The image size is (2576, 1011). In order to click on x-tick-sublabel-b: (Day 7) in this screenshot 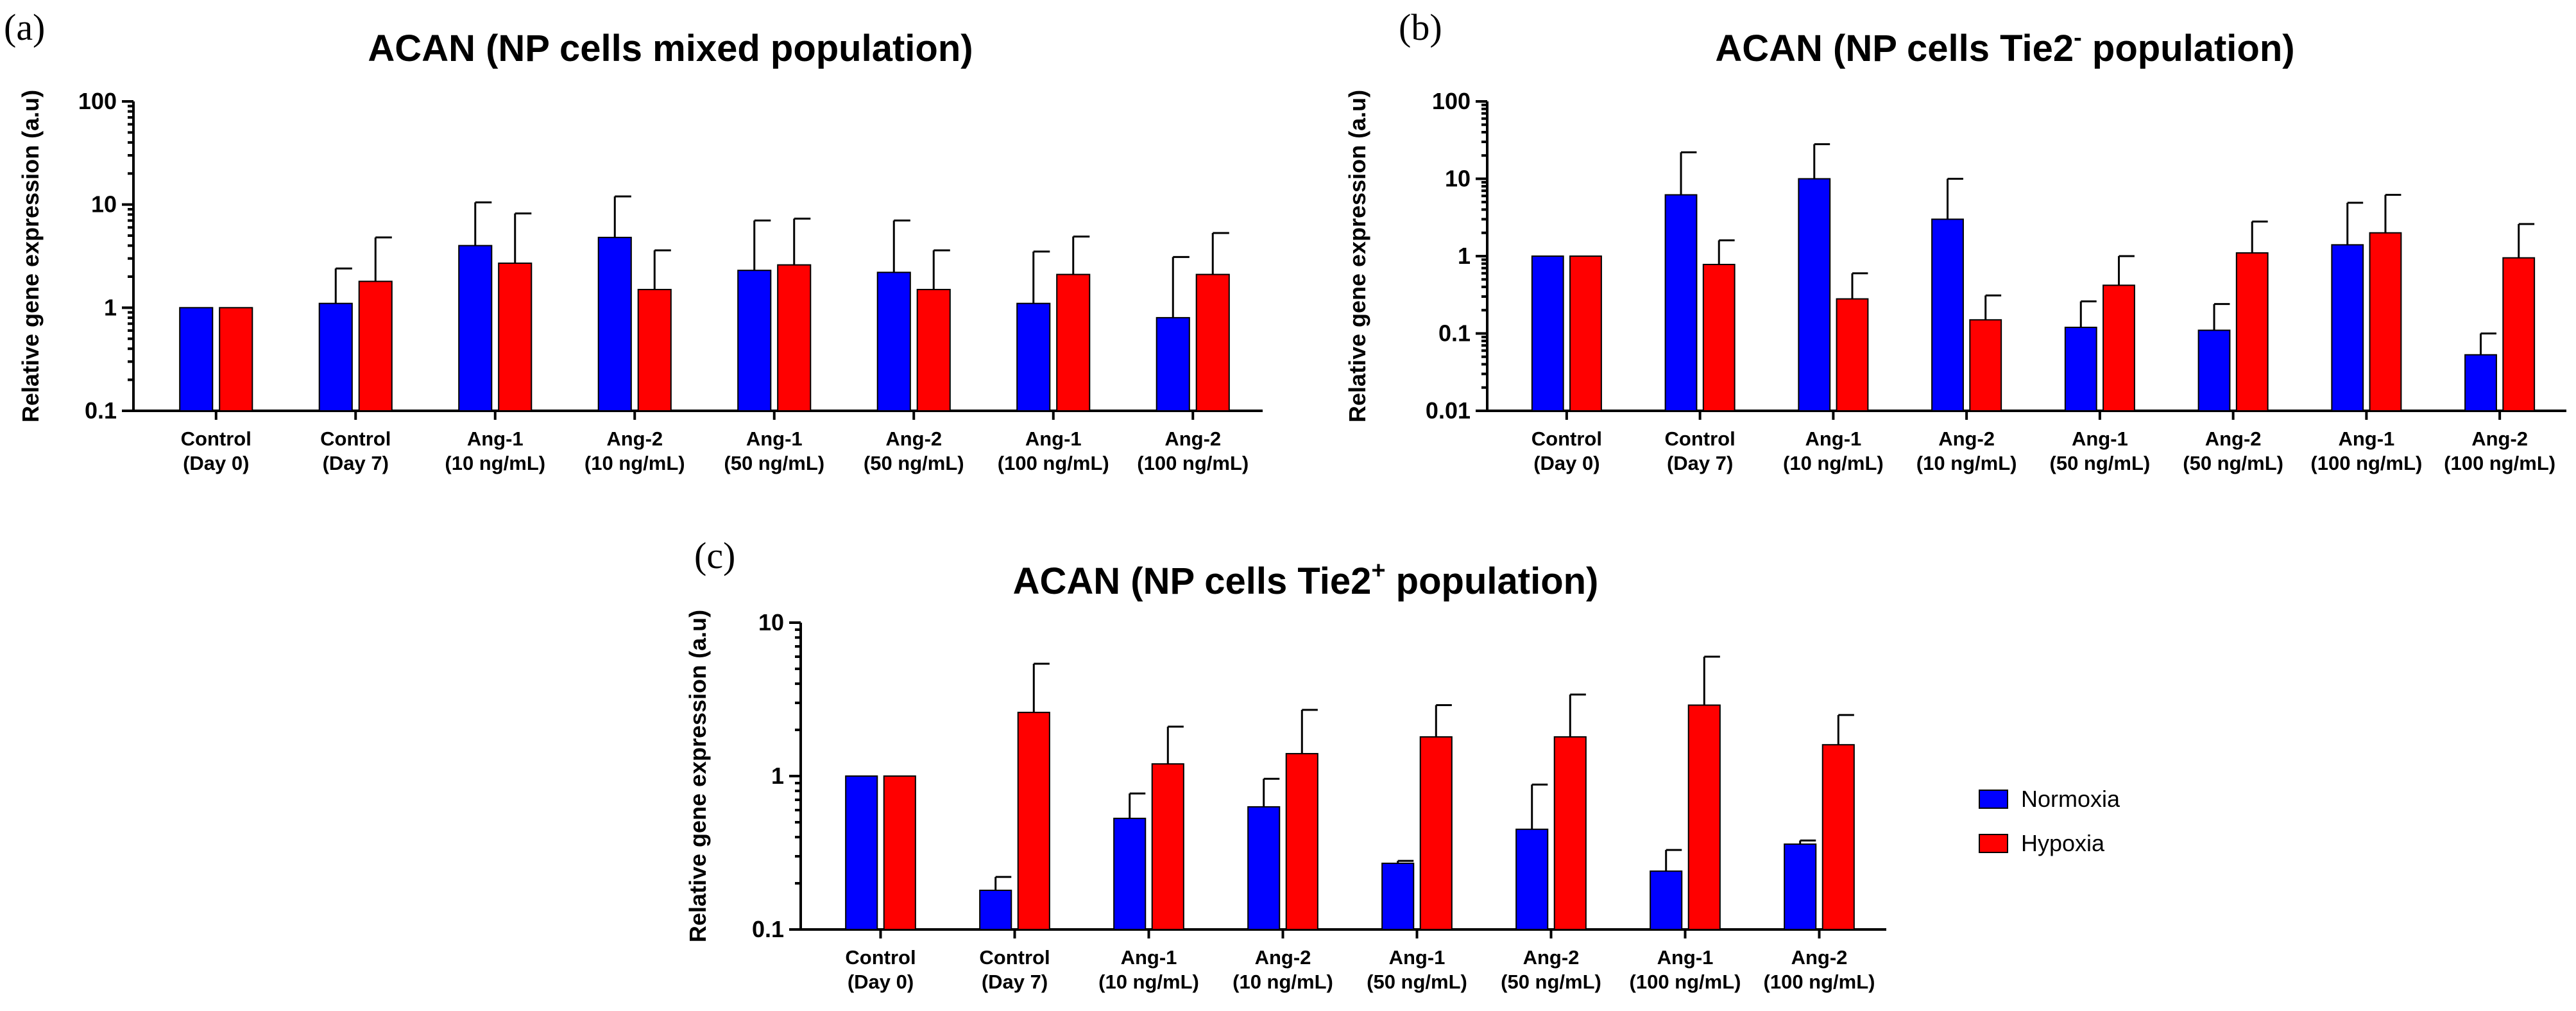, I will do `click(1700, 463)`.